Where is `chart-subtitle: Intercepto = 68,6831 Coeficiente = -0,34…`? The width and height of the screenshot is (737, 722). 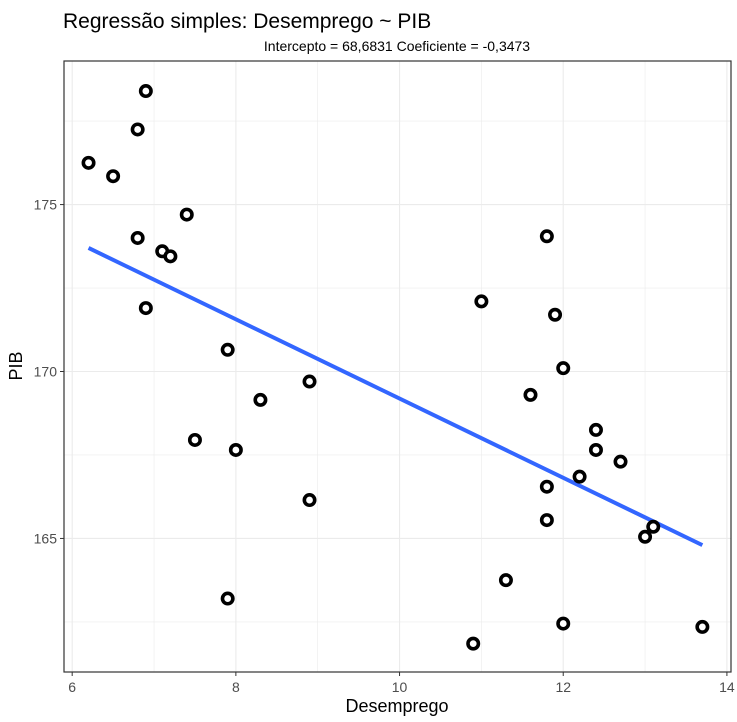
chart-subtitle: Intercepto = 68,6831 Coeficiente = -0,34… is located at coordinates (397, 46).